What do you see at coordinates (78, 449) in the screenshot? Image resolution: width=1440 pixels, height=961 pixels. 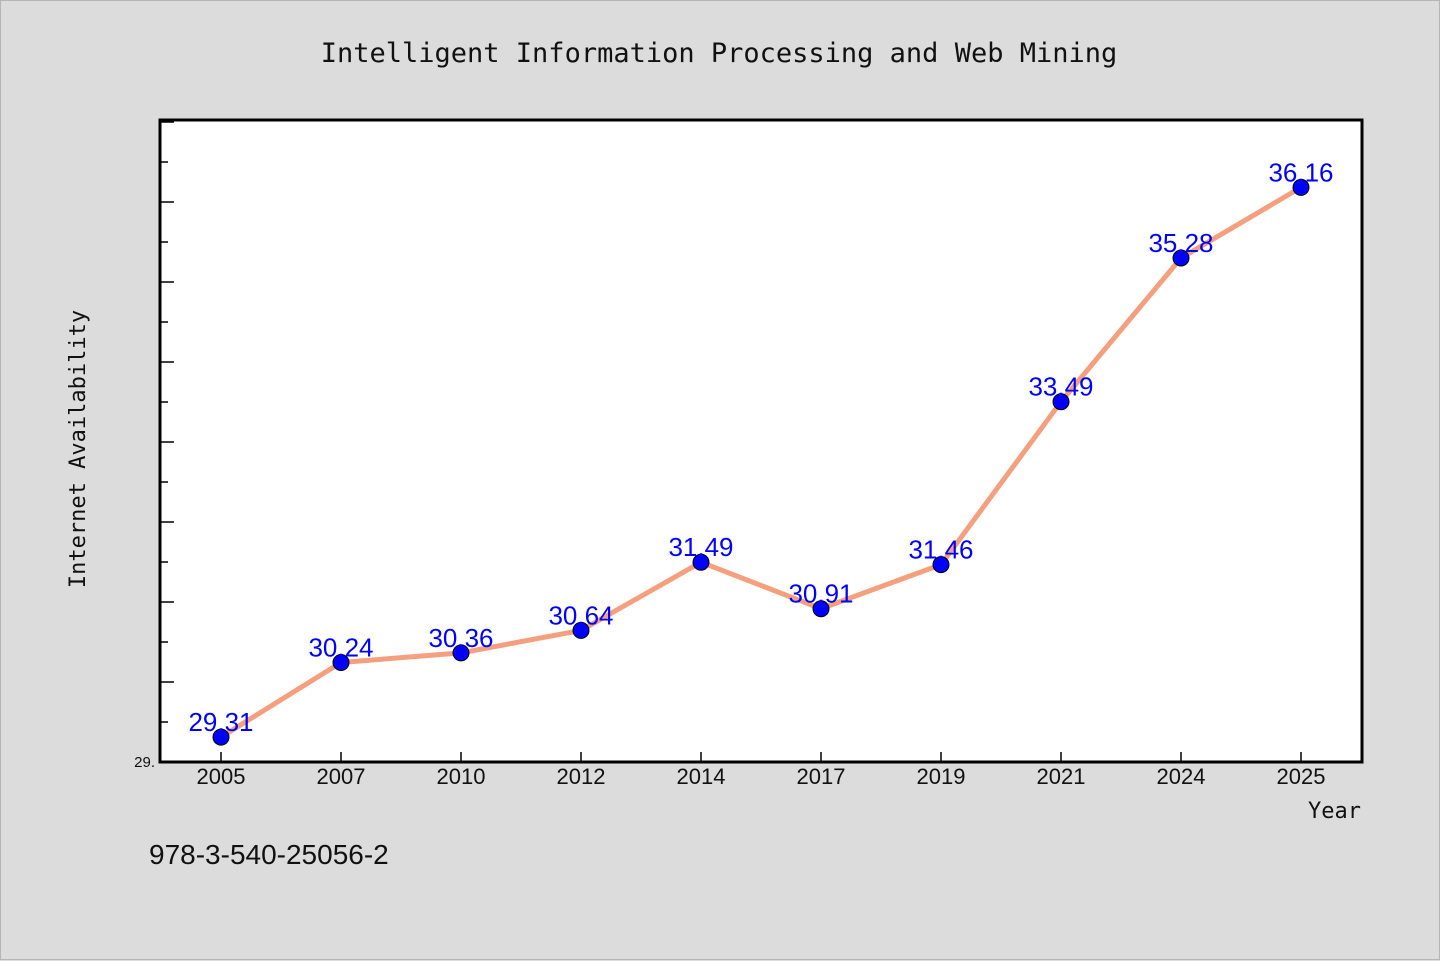 I see `y-axis-label: Internet Availability` at bounding box center [78, 449].